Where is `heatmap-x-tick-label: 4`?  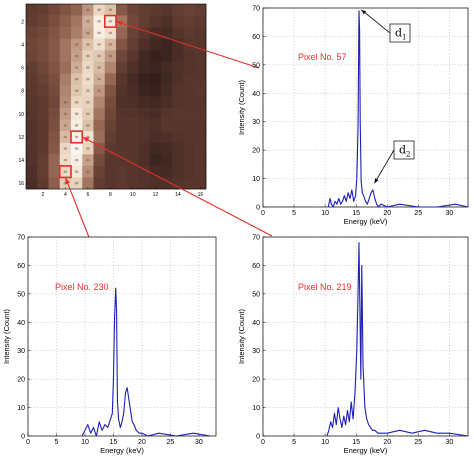 heatmap-x-tick-label: 4 is located at coordinates (65, 195).